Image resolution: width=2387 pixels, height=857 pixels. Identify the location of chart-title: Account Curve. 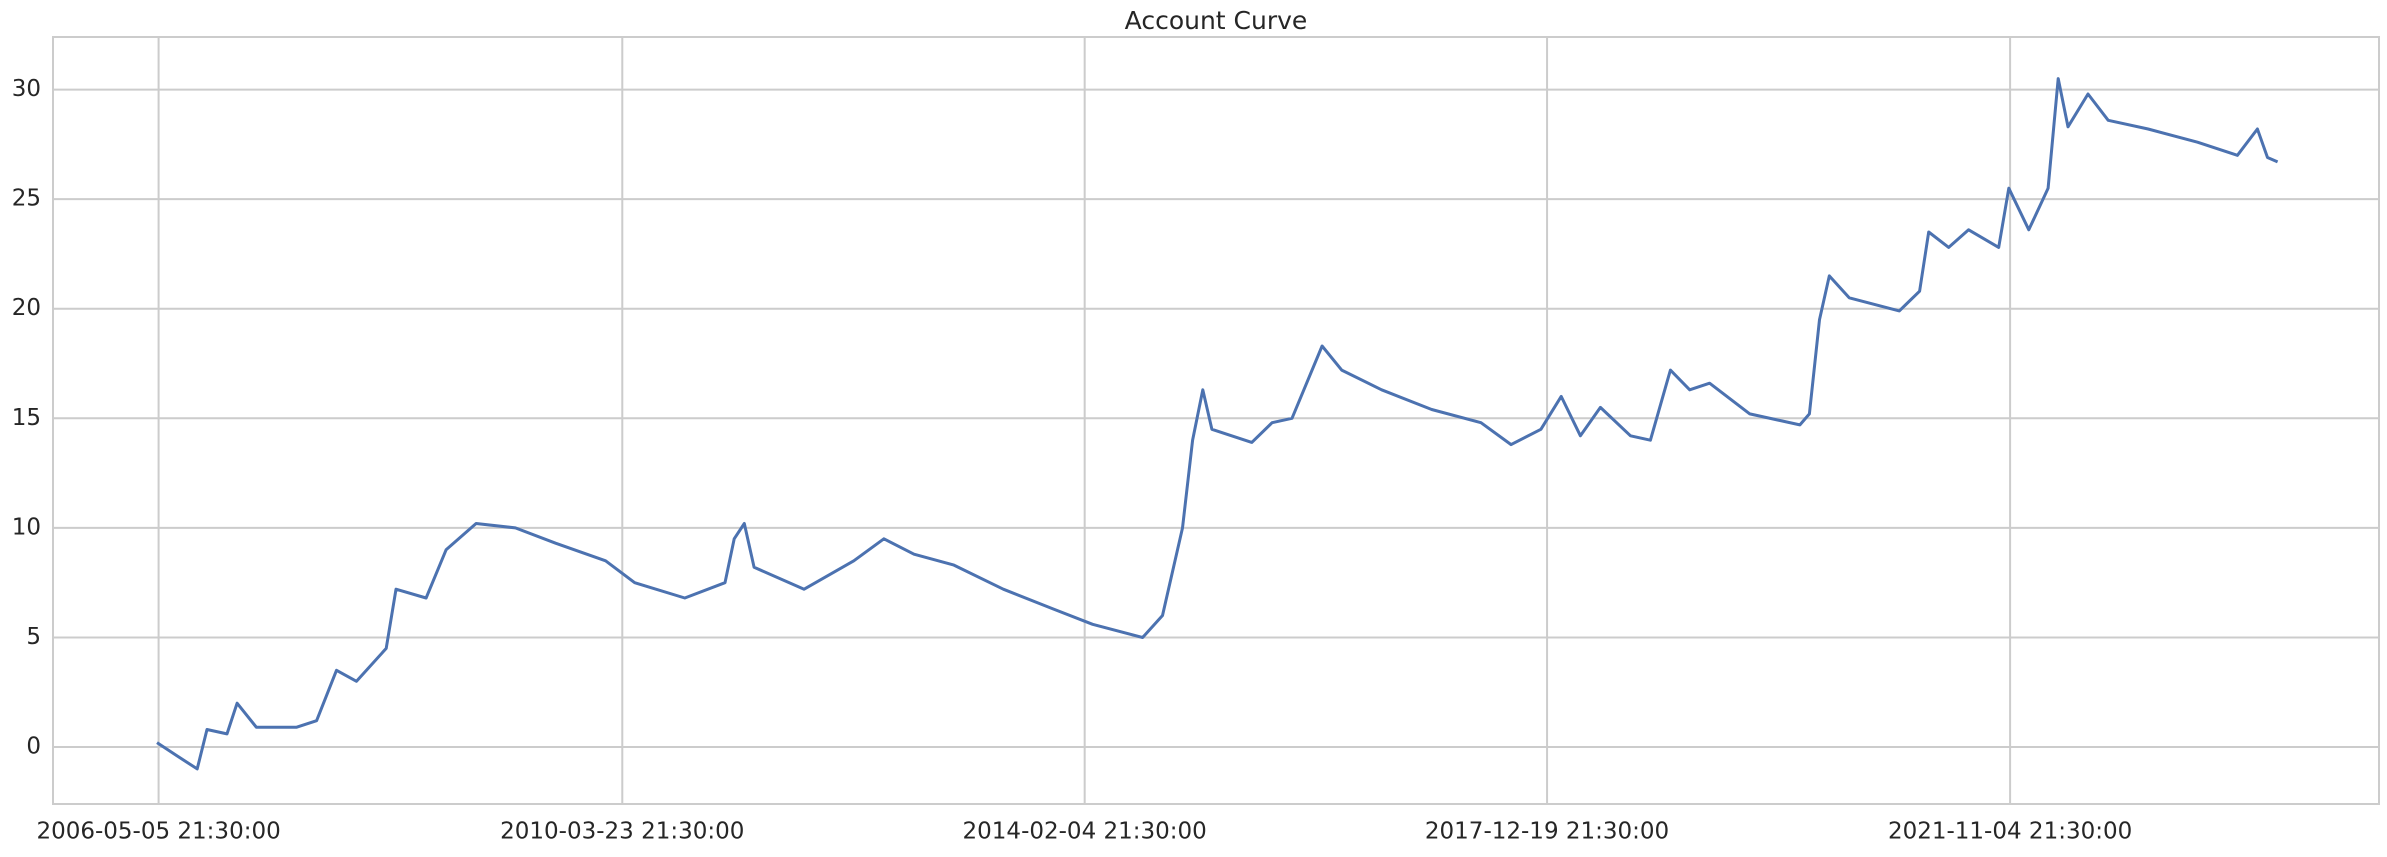
(1216, 20).